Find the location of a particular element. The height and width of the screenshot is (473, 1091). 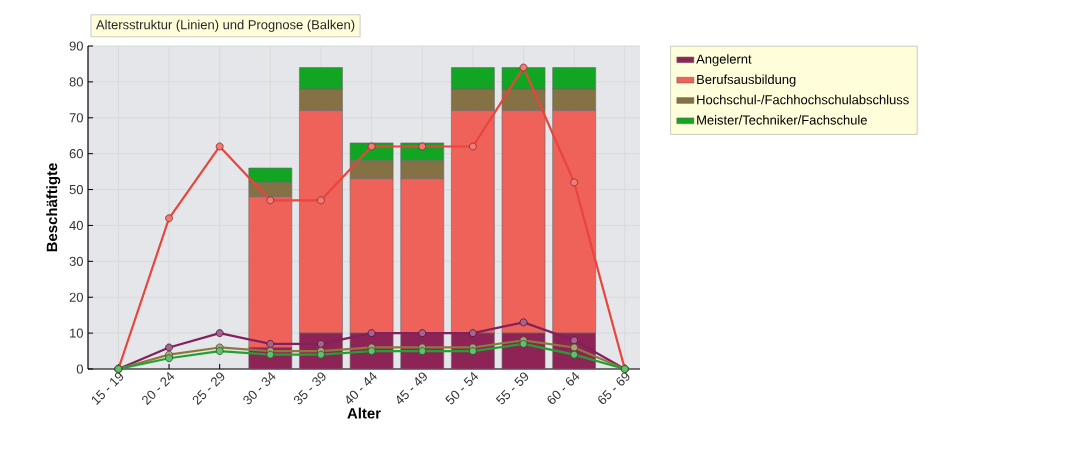

x-tick-label: 60 - 64 is located at coordinates (563, 387).